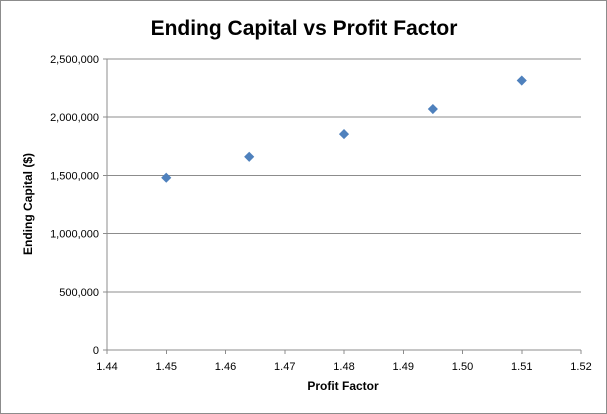  Describe the element at coordinates (106, 367) in the screenshot. I see `x-tick-label: 1.44` at that location.